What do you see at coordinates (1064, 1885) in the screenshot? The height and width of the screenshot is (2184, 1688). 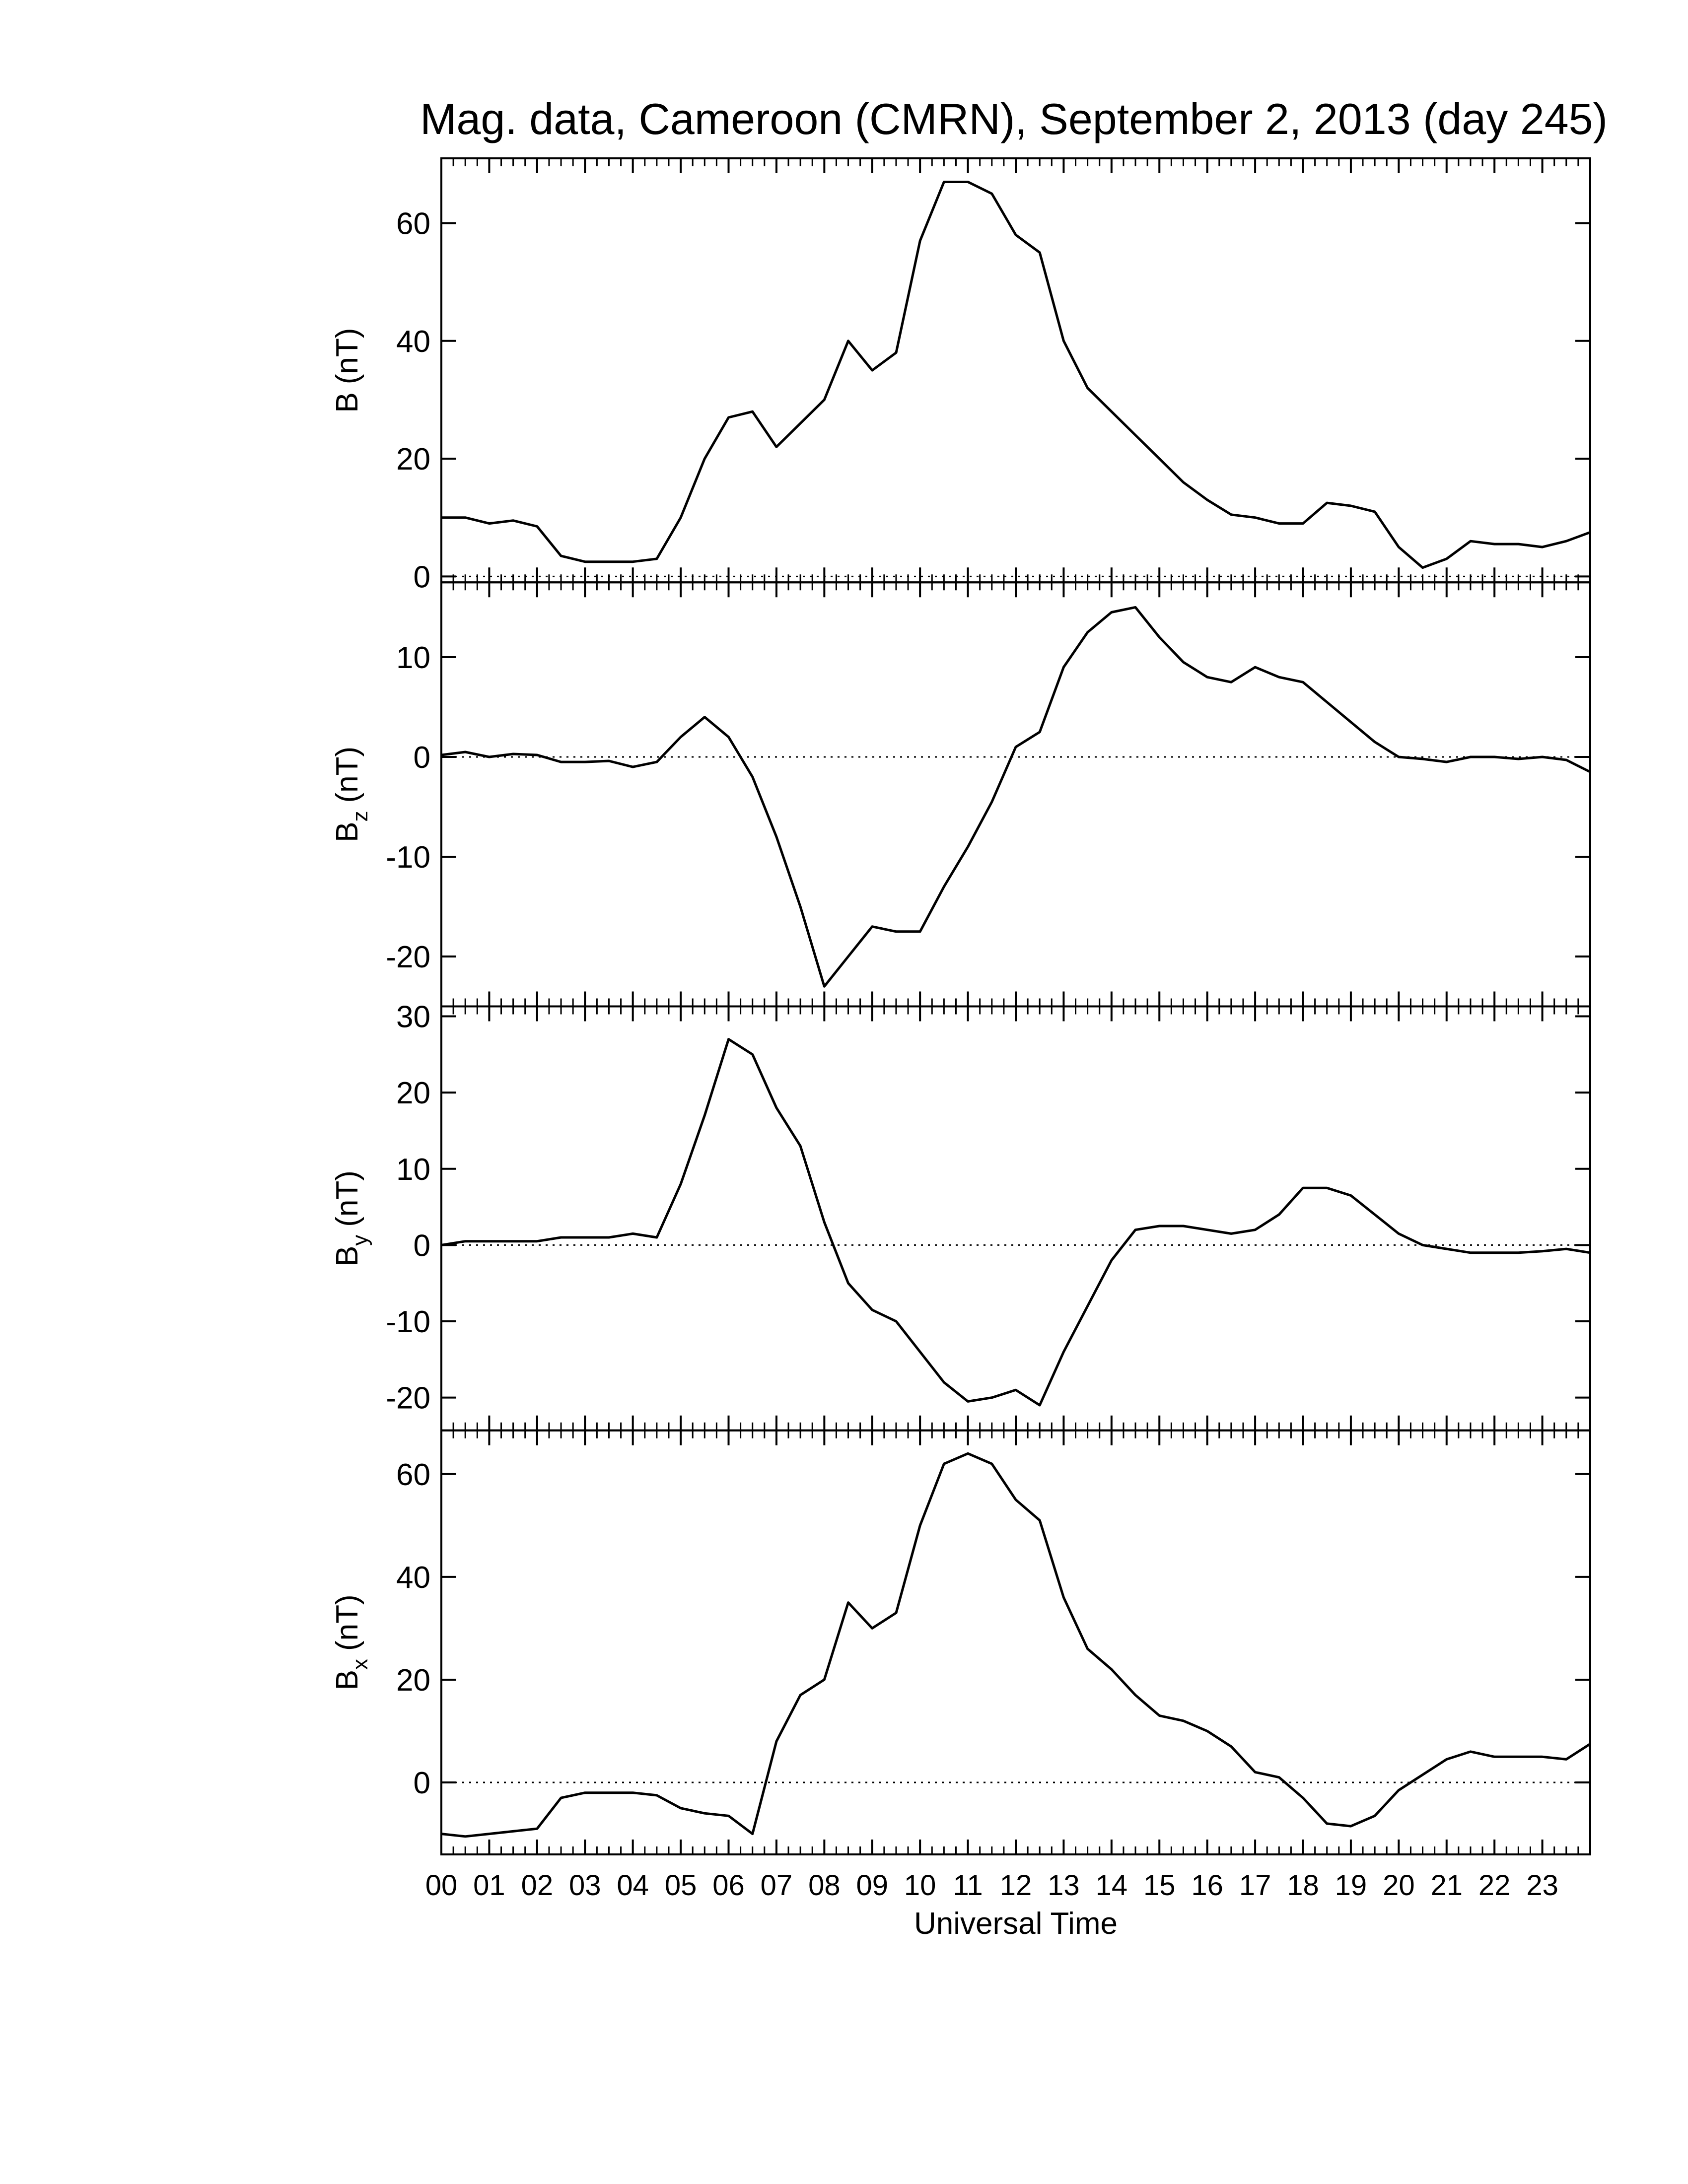 I see `x-tick-label: 13` at bounding box center [1064, 1885].